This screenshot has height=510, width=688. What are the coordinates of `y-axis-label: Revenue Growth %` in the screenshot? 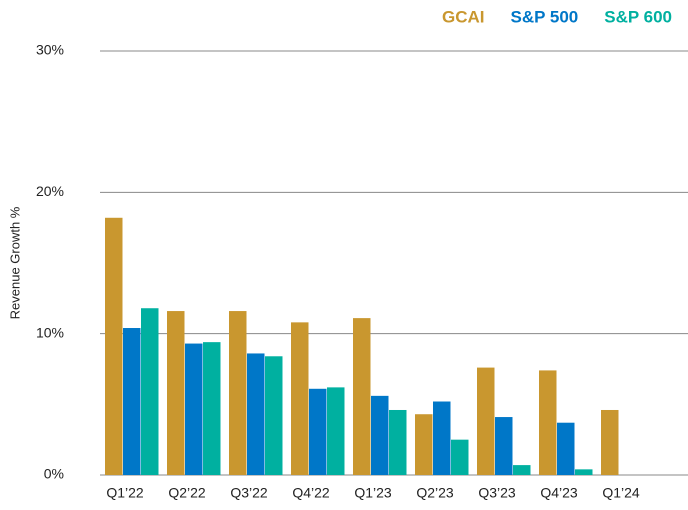 It's located at (14, 262).